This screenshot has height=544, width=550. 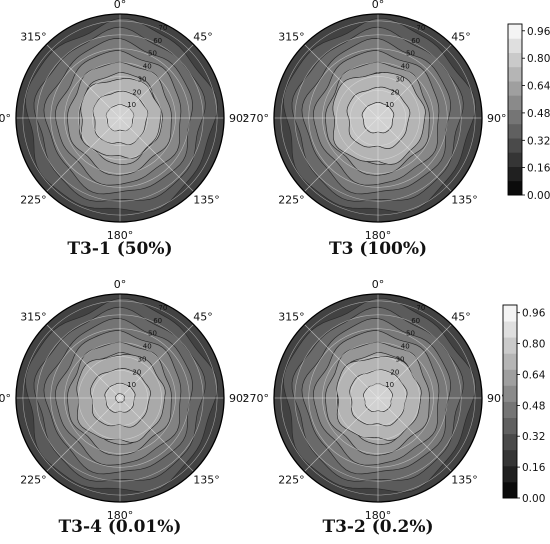 I want to click on colorbar-1: 0.96 0.80 0.64 0.48 0.32 0.16 0.00, so click(x=528, y=112).